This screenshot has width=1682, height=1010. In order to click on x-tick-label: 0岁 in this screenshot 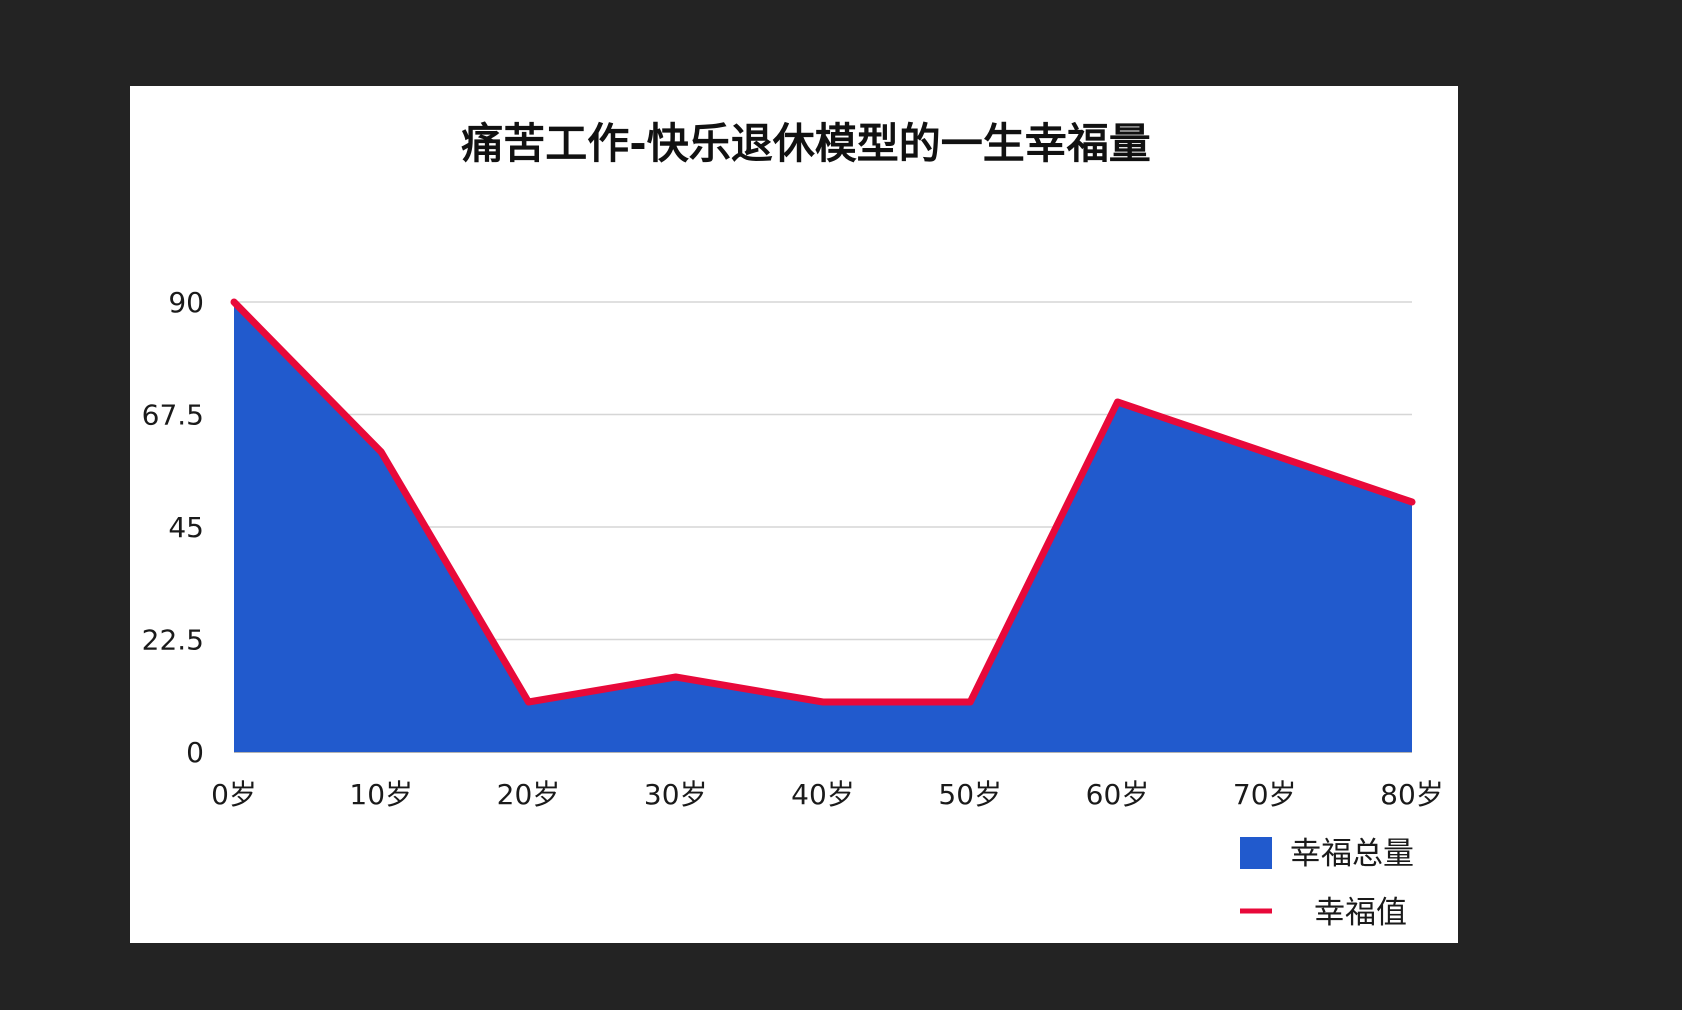, I will do `click(234, 794)`.